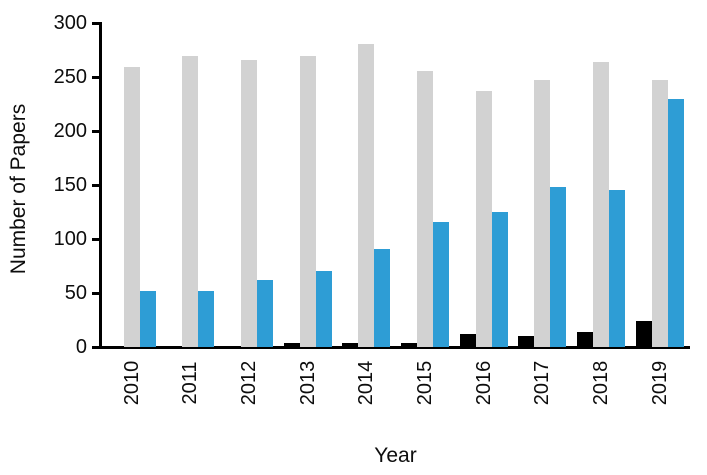 This screenshot has height=475, width=707. I want to click on blue-series-bar-2014, so click(382, 298).